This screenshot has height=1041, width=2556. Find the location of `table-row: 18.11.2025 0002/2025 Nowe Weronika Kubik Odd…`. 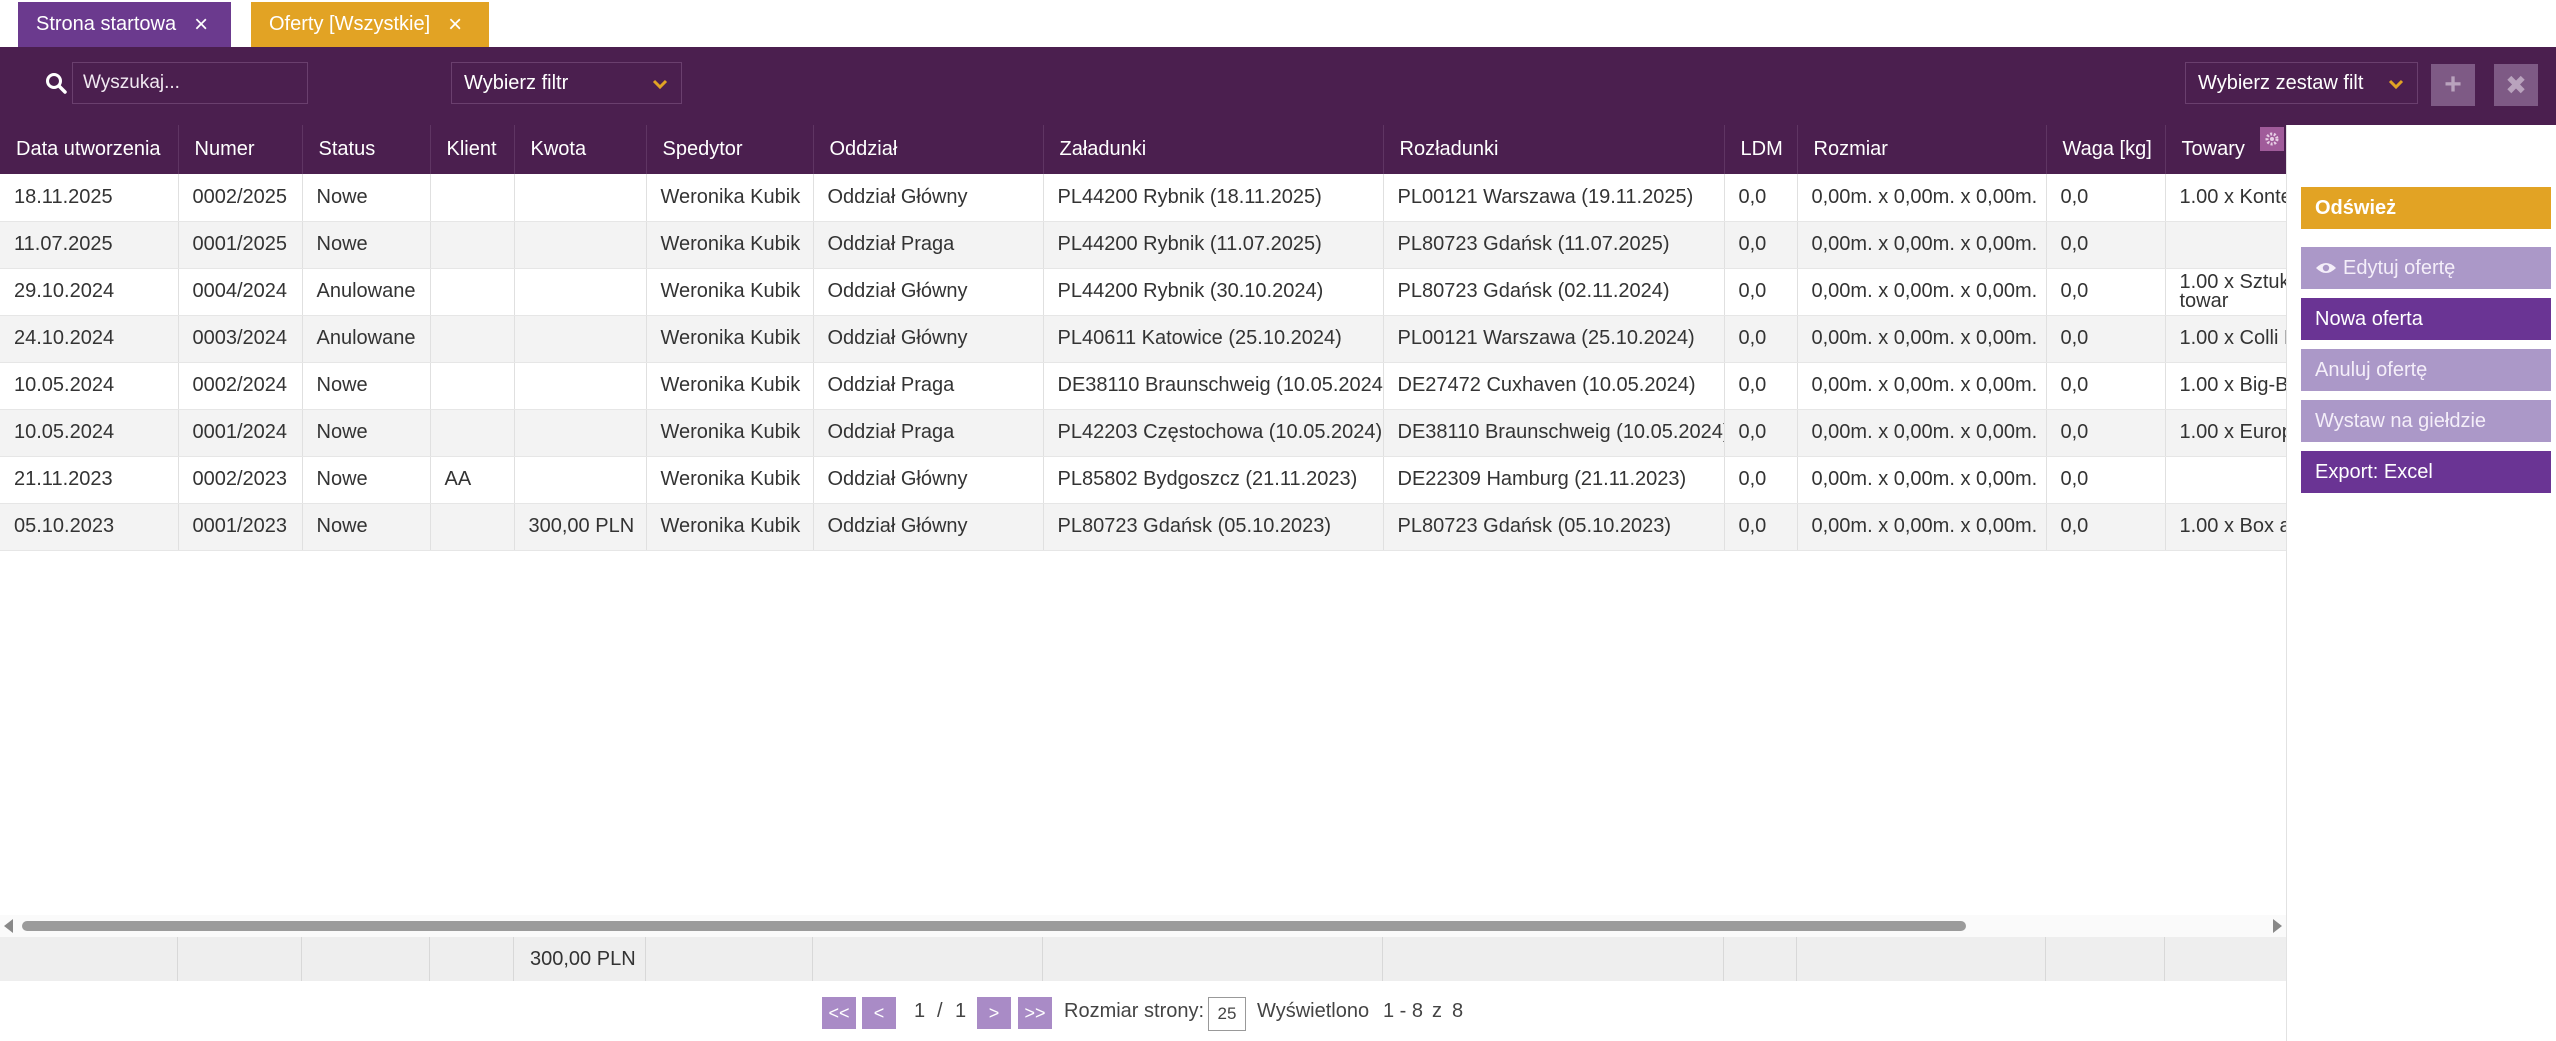

table-row: 18.11.2025 0002/2025 Nowe Weronika Kubik Odd… is located at coordinates (1143, 198).